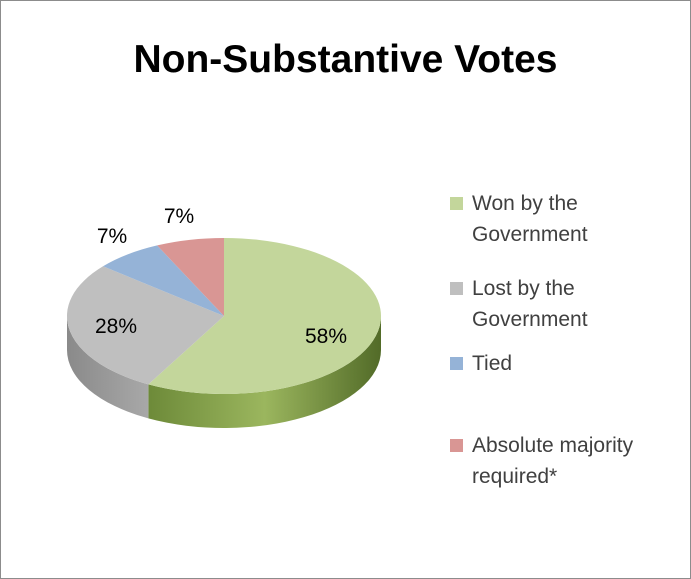  I want to click on pie-labels: 58% 28% 7% 7%, so click(221, 276).